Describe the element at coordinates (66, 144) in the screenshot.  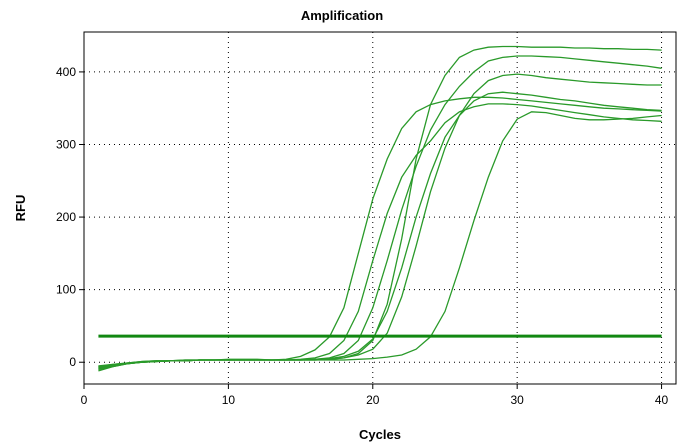
I see `y-tick-label: 300` at that location.